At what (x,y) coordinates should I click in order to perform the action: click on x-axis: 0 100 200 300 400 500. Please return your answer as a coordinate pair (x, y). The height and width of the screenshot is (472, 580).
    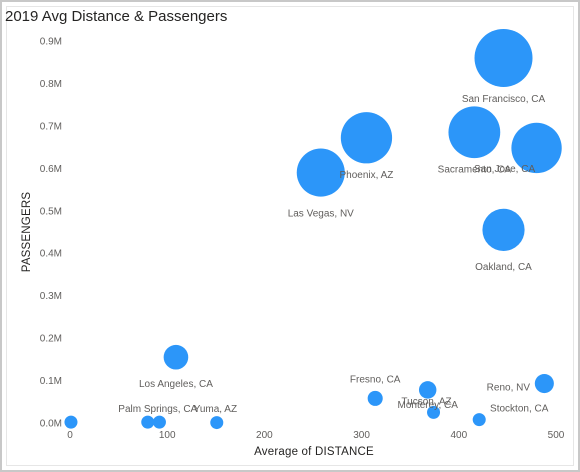
    Looking at the image, I should click on (316, 435).